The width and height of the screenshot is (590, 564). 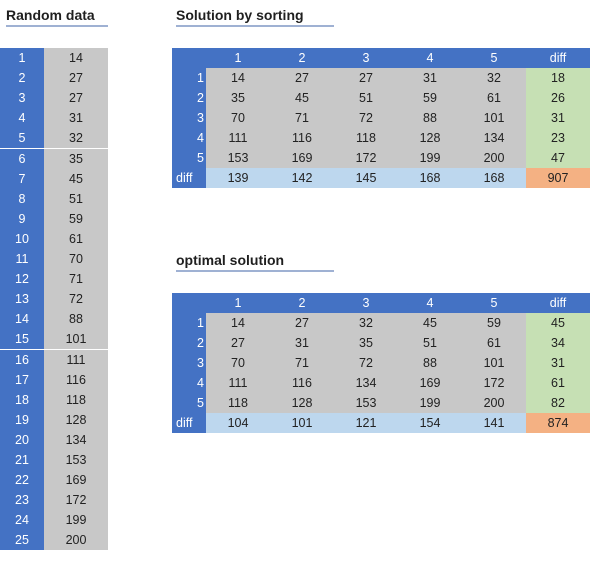 I want to click on random-row-index: 20, so click(x=22, y=439).